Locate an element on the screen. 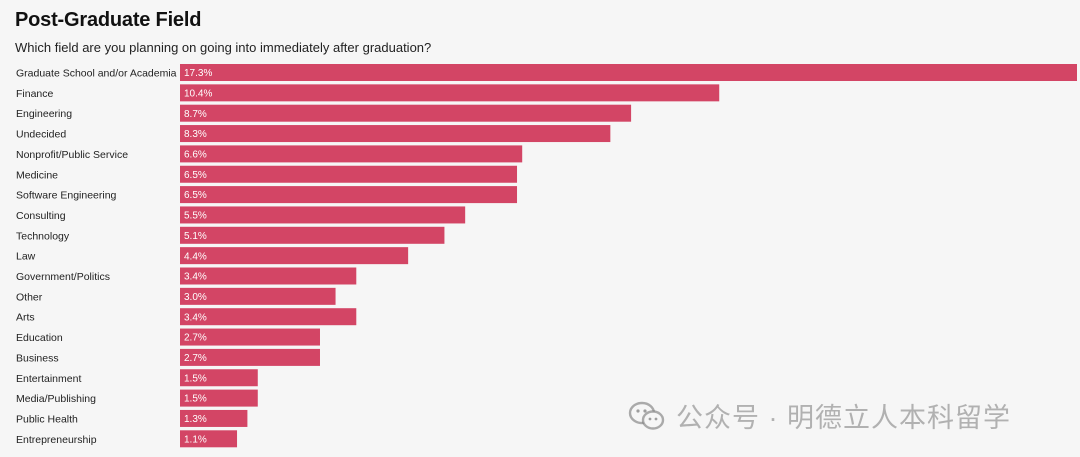  category-label: Technology is located at coordinates (43, 236).